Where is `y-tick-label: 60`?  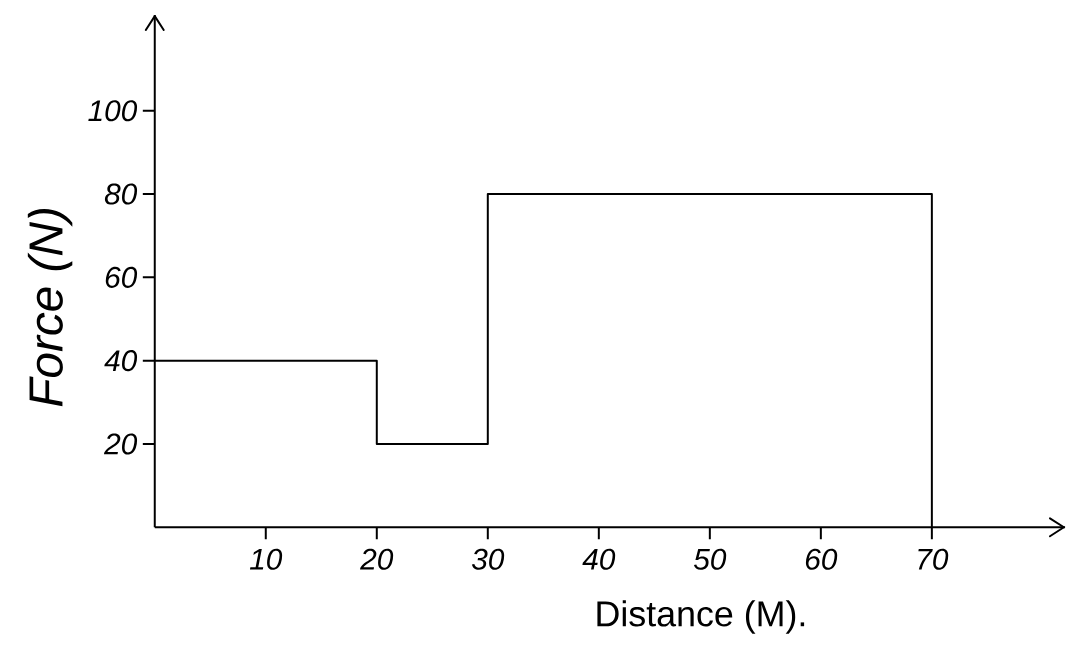
y-tick-label: 60 is located at coordinates (121, 277).